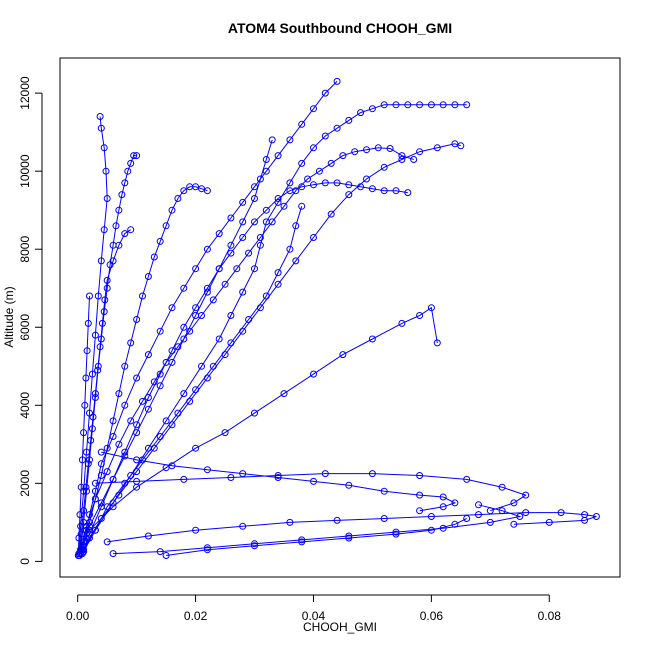 This screenshot has height=650, width=650. Describe the element at coordinates (432, 616) in the screenshot. I see `x-tick-label: 0.06` at that location.